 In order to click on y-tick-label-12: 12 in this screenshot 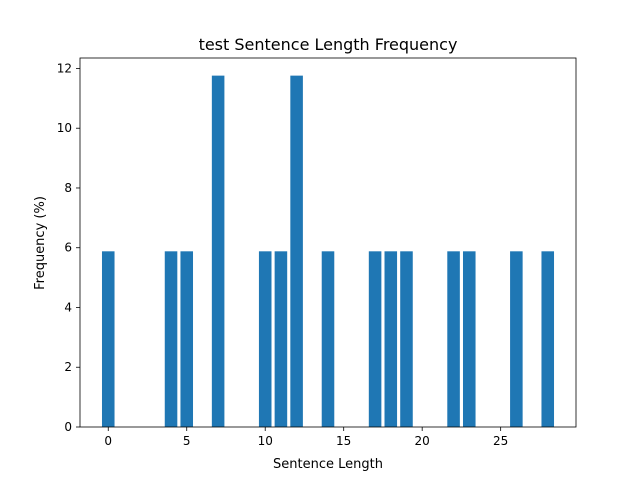, I will do `click(64, 68)`.